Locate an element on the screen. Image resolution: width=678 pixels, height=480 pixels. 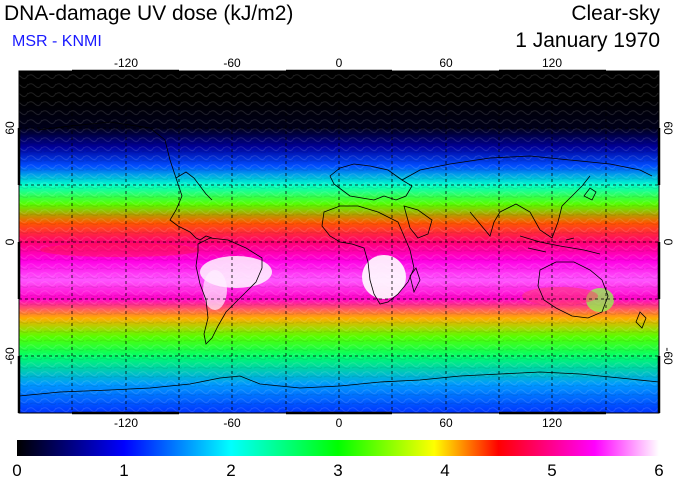
hotspot-southern-africa is located at coordinates (384, 277).